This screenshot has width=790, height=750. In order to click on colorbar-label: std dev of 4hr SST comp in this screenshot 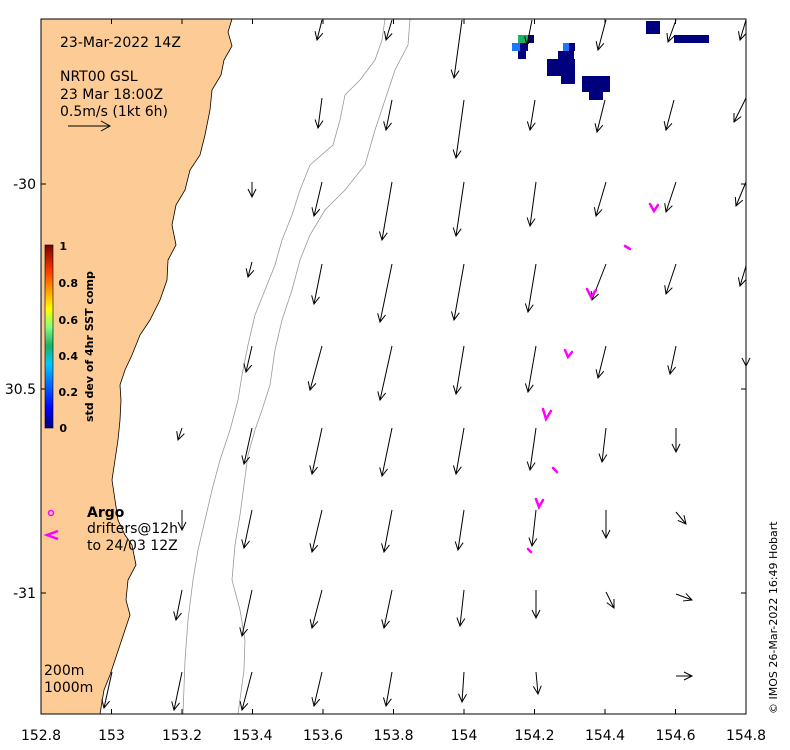, I will do `click(89, 346)`.